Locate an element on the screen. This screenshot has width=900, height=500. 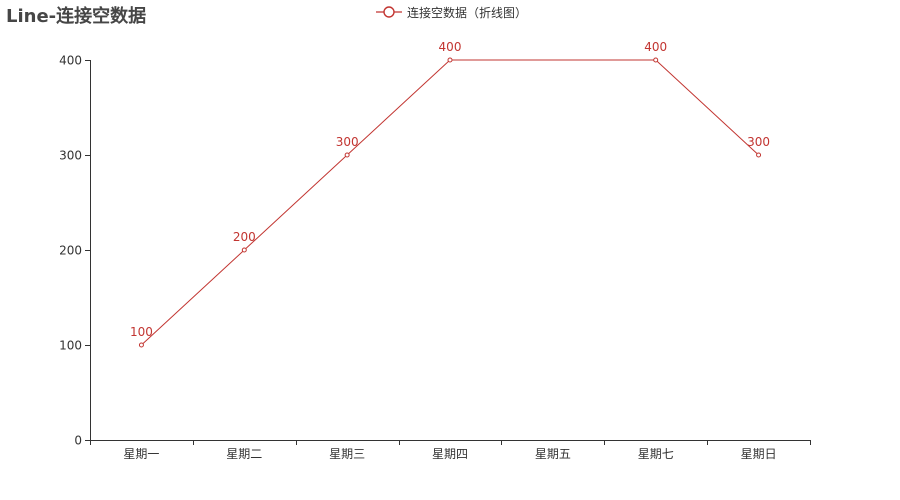
y-tick-label: 300 is located at coordinates (70, 156).